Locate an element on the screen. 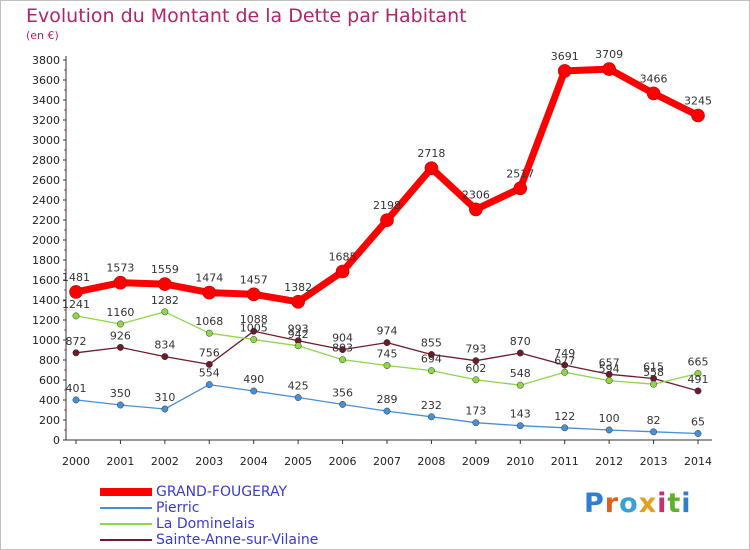 Image resolution: width=750 pixels, height=550 pixels. data-label: 143 is located at coordinates (520, 414).